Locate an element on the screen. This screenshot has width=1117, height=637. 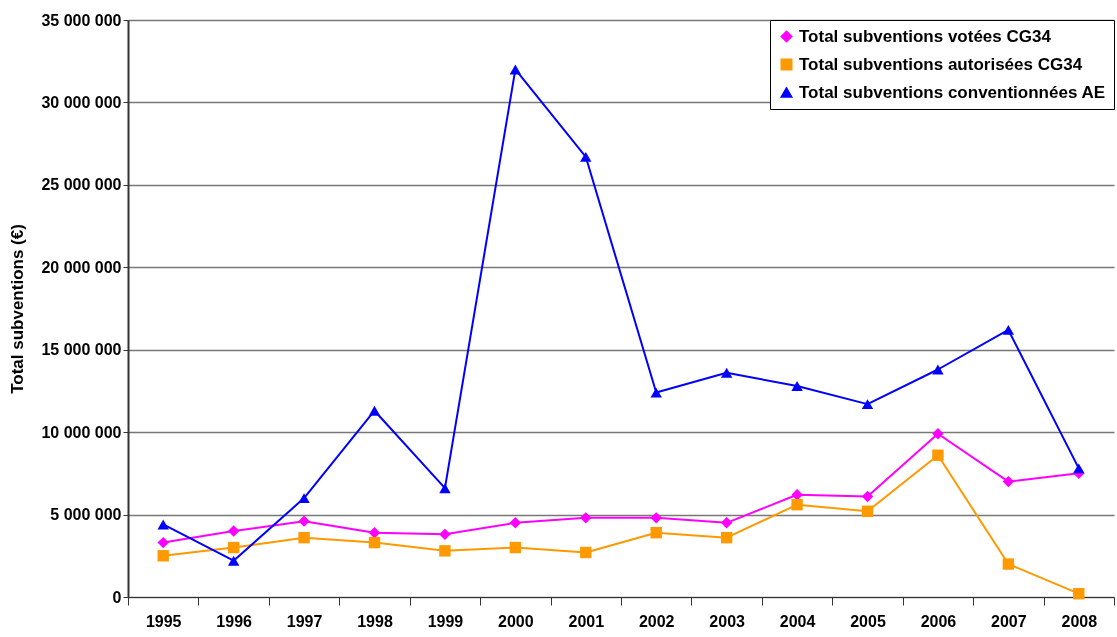
legend-label: Total subventions conventionnées AE is located at coordinates (952, 92).